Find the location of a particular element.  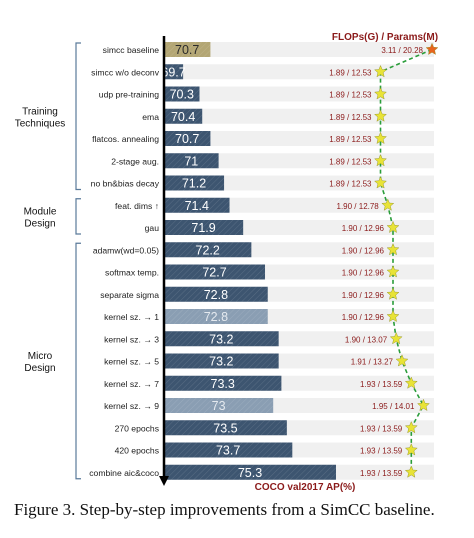

bar-value-label: 73.3 is located at coordinates (223, 384).